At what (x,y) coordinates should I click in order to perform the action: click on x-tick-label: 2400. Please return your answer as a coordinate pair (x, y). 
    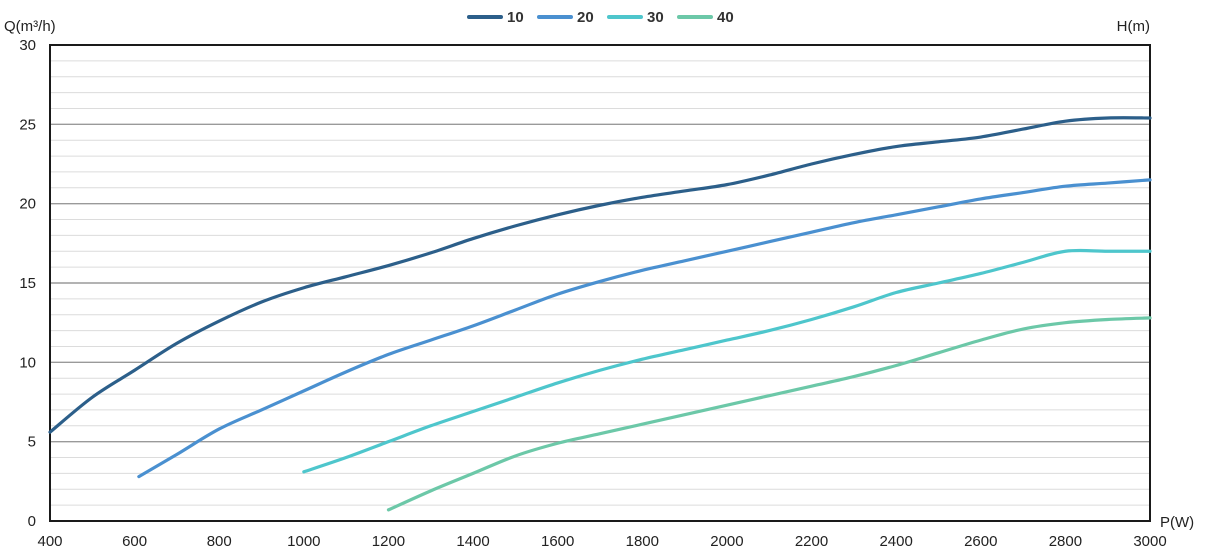
    Looking at the image, I should click on (895, 541).